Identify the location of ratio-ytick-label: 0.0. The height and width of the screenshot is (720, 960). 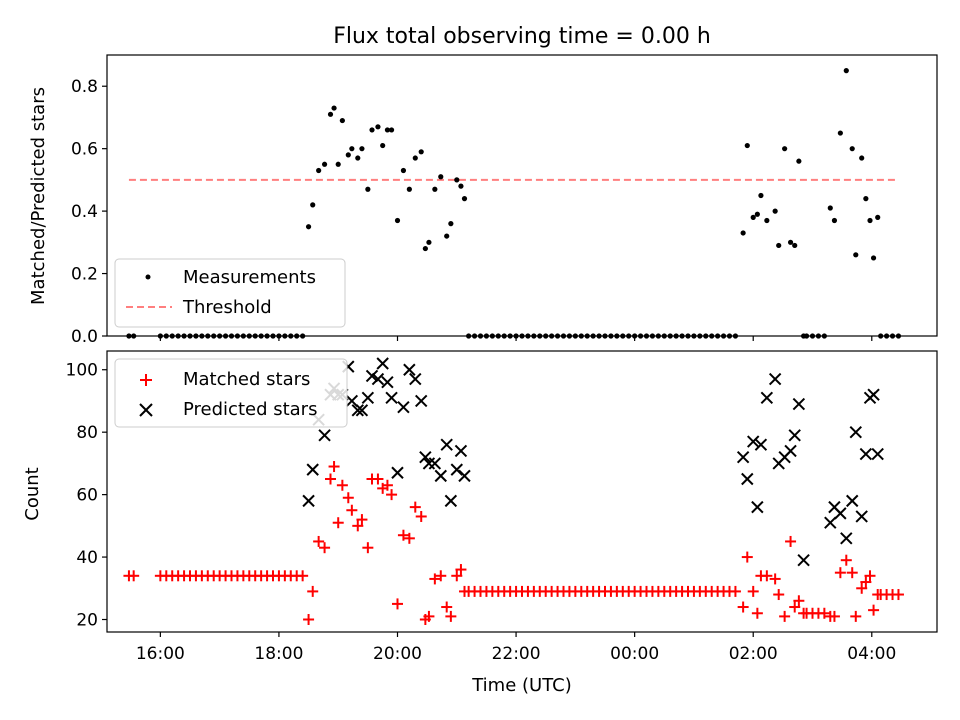
(84, 337).